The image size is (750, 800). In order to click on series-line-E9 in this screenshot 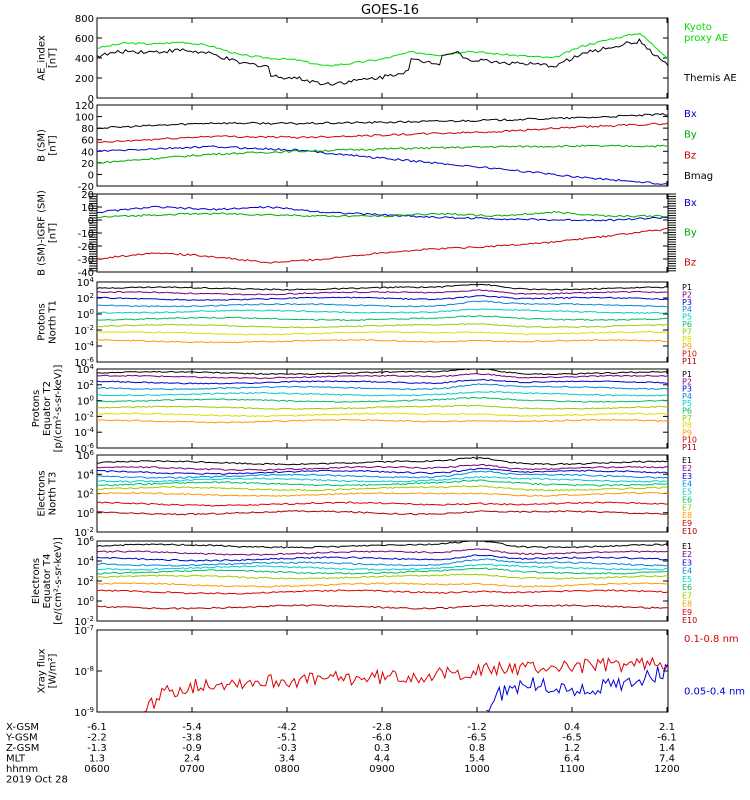, I will do `click(382, 504)`.